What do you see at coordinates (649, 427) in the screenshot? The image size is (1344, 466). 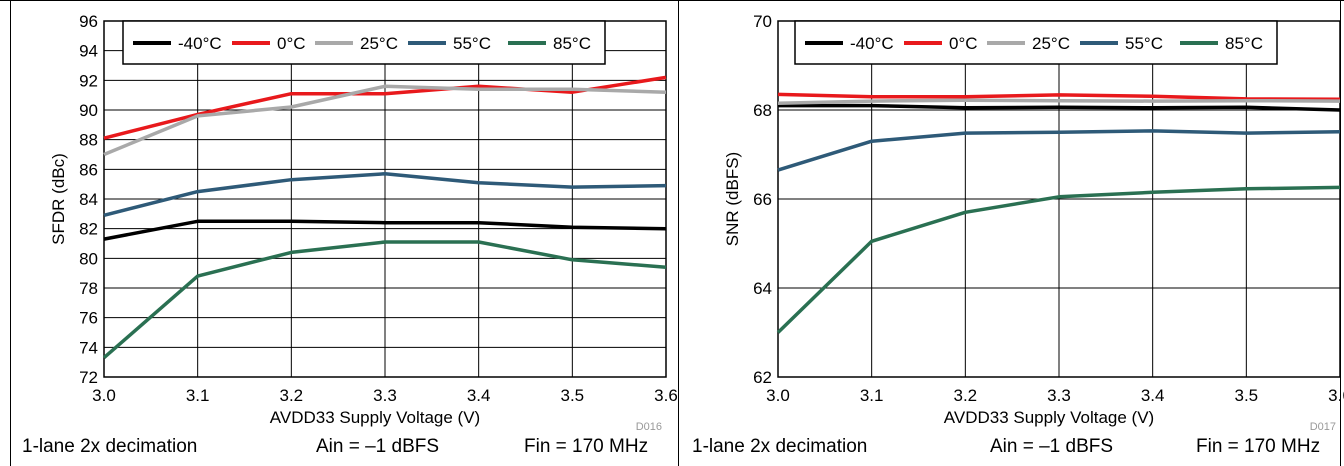 I see `figure-code: D016` at bounding box center [649, 427].